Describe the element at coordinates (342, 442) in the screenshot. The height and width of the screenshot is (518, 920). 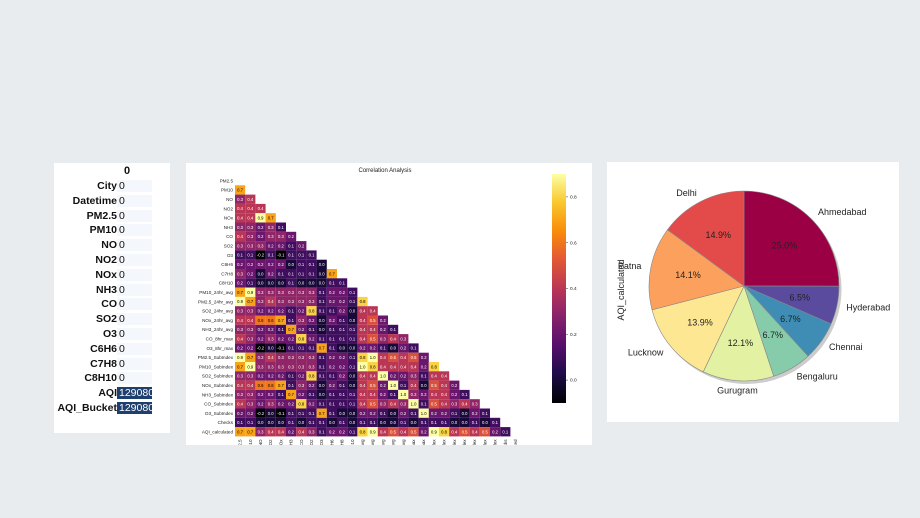
I see `heatmap-x-tick-label: C7H8` at that location.